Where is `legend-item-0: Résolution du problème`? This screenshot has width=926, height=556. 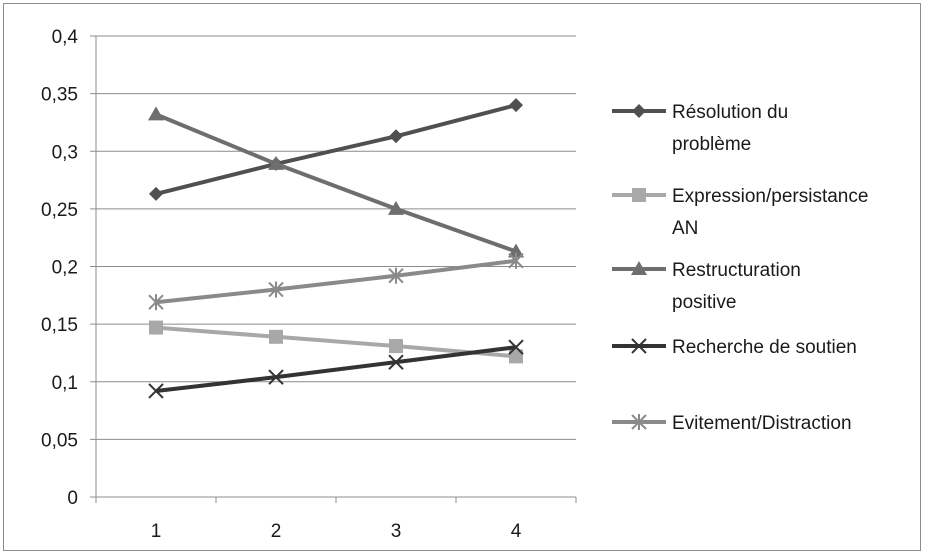
legend-item-0: Résolution du problème is located at coordinates (700, 128).